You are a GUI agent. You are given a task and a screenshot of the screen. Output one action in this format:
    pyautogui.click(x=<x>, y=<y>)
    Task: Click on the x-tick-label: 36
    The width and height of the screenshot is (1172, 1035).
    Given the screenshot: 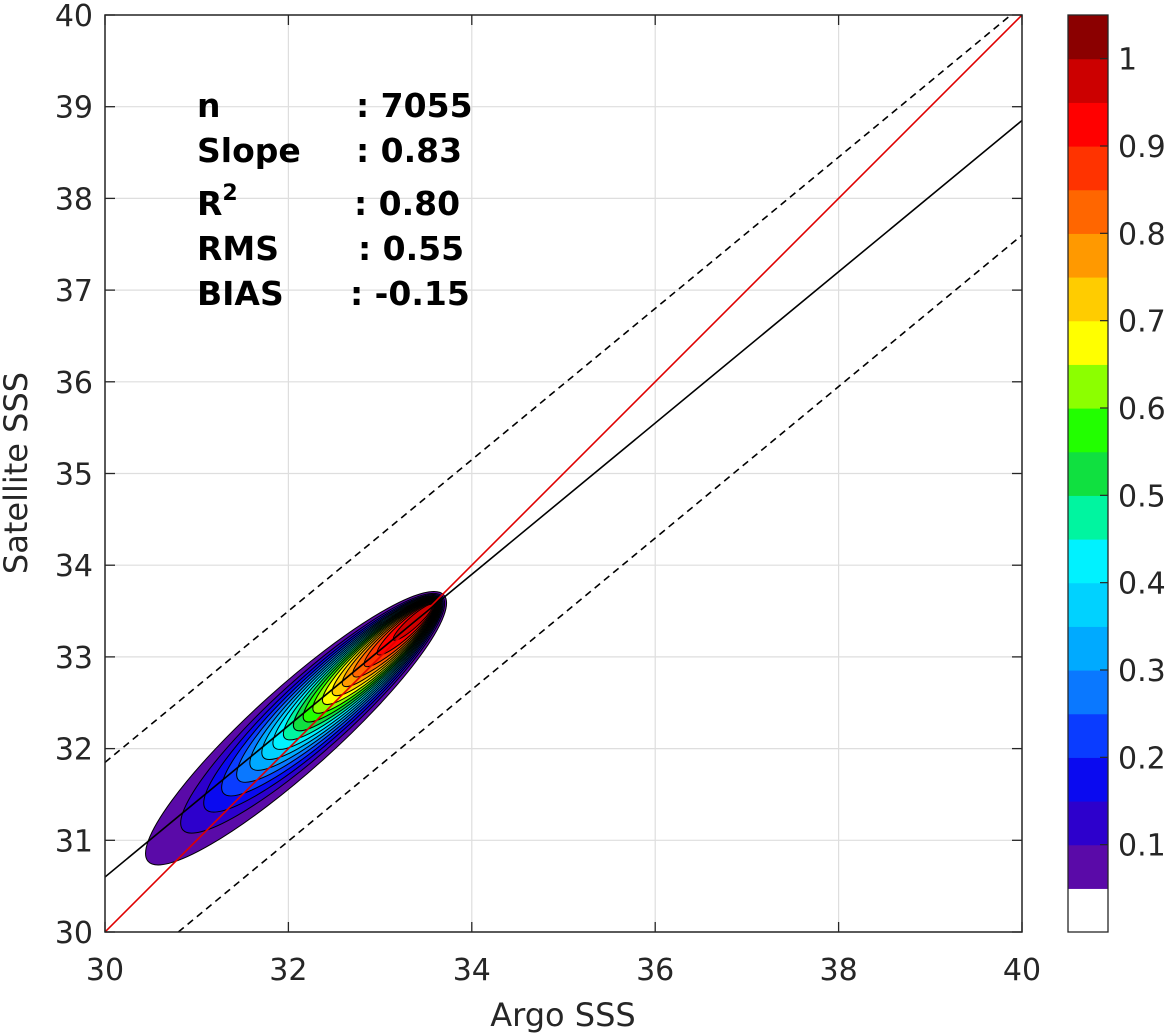 What is the action you would take?
    pyautogui.click(x=655, y=970)
    